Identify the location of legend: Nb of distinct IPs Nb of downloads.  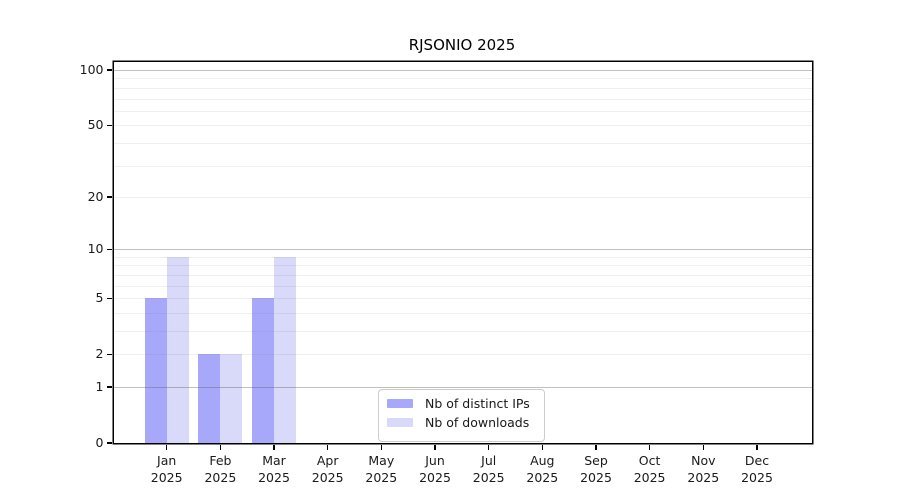
(461, 415).